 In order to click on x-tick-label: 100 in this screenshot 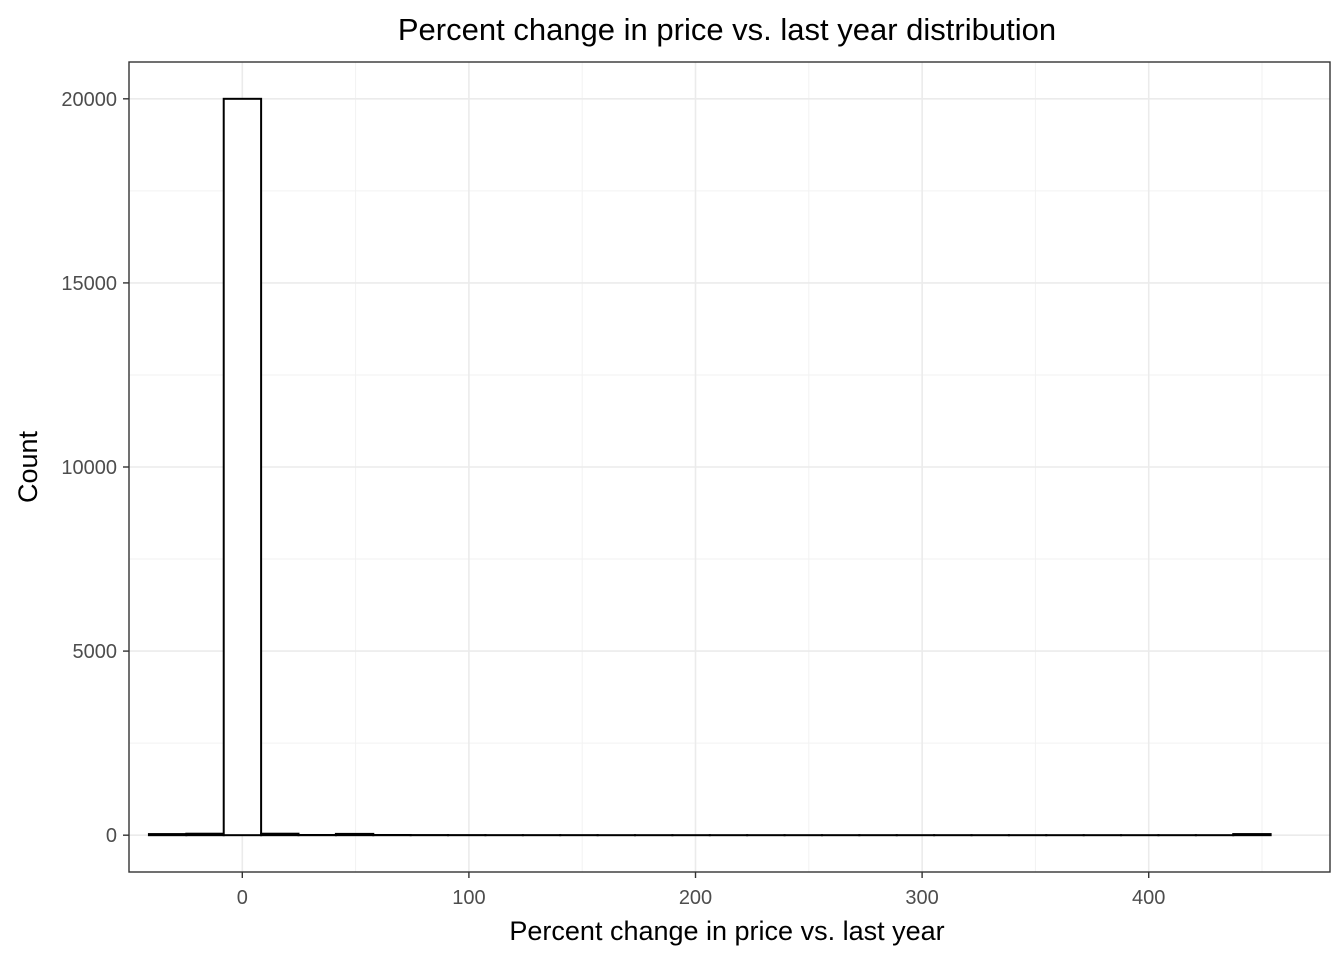, I will do `click(468, 898)`.